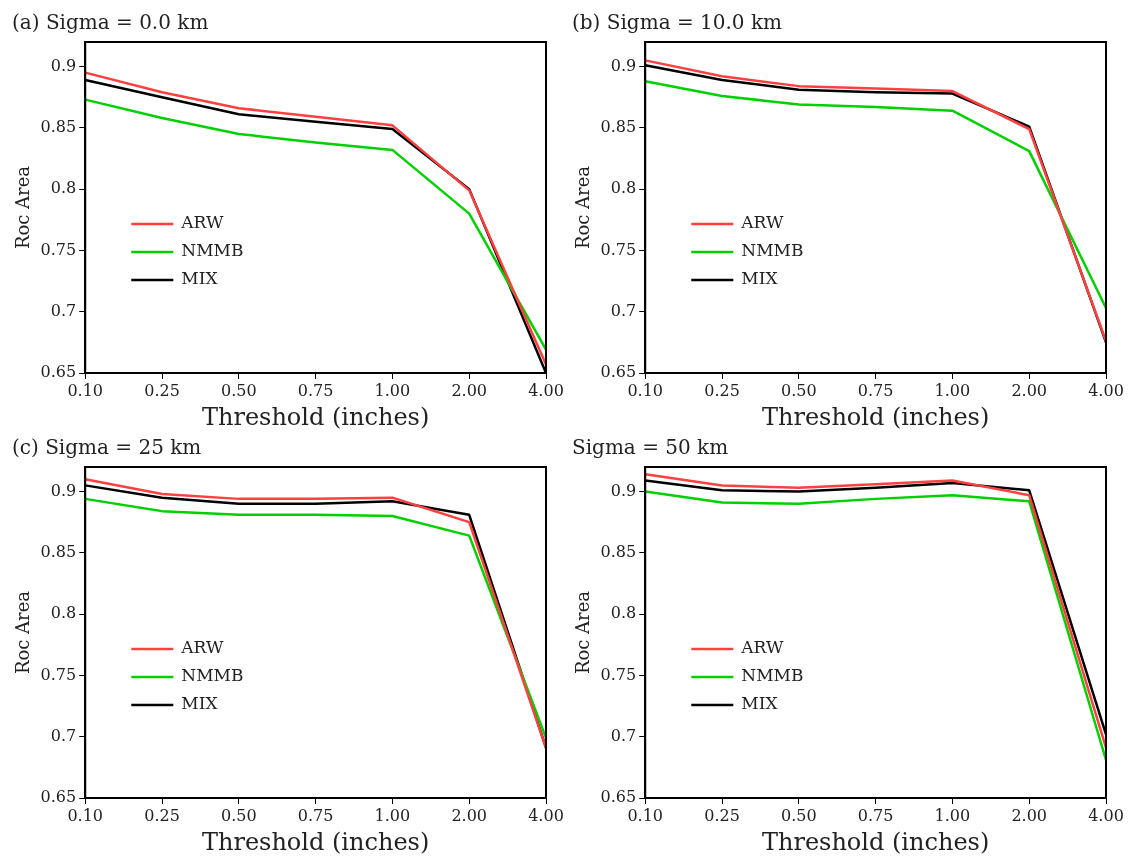 Image resolution: width=1133 pixels, height=865 pixels. Describe the element at coordinates (110, 22) in the screenshot. I see `chart-title: (a) Sigma = 0.0 km` at that location.